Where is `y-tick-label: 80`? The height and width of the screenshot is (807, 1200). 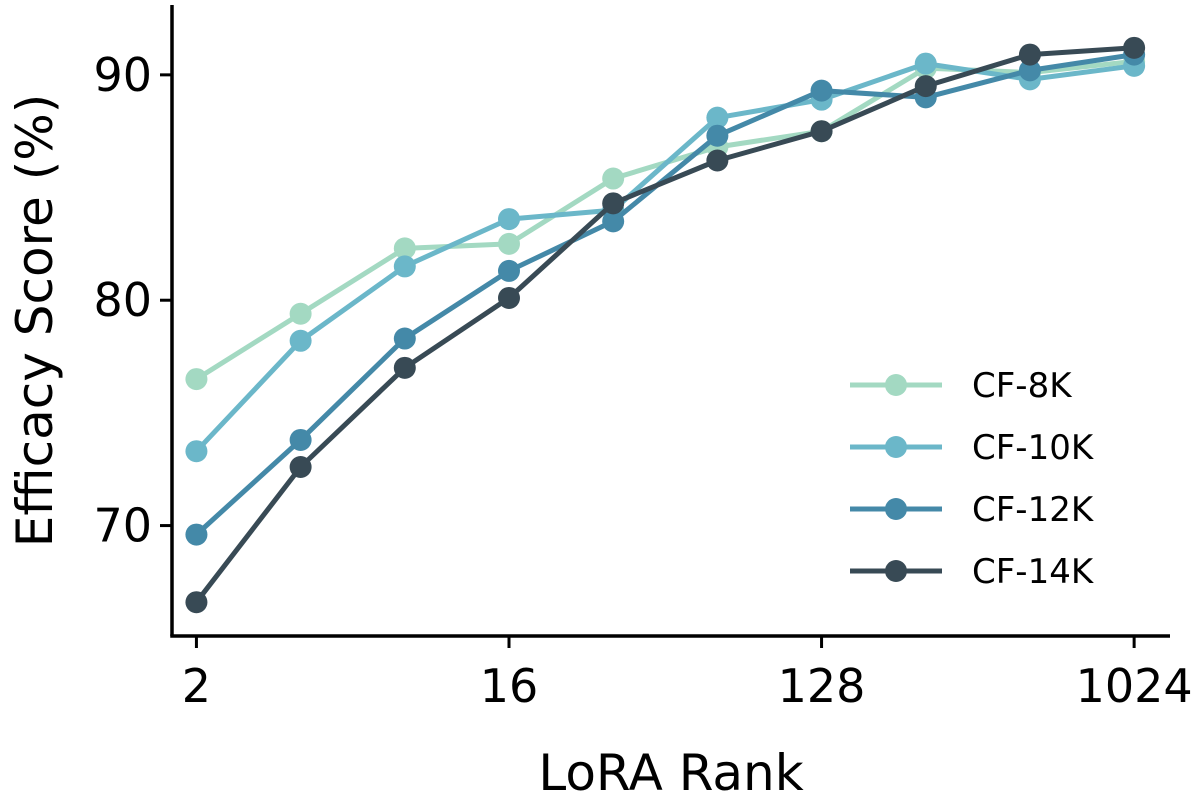 y-tick-label: 80 is located at coordinates (122, 300).